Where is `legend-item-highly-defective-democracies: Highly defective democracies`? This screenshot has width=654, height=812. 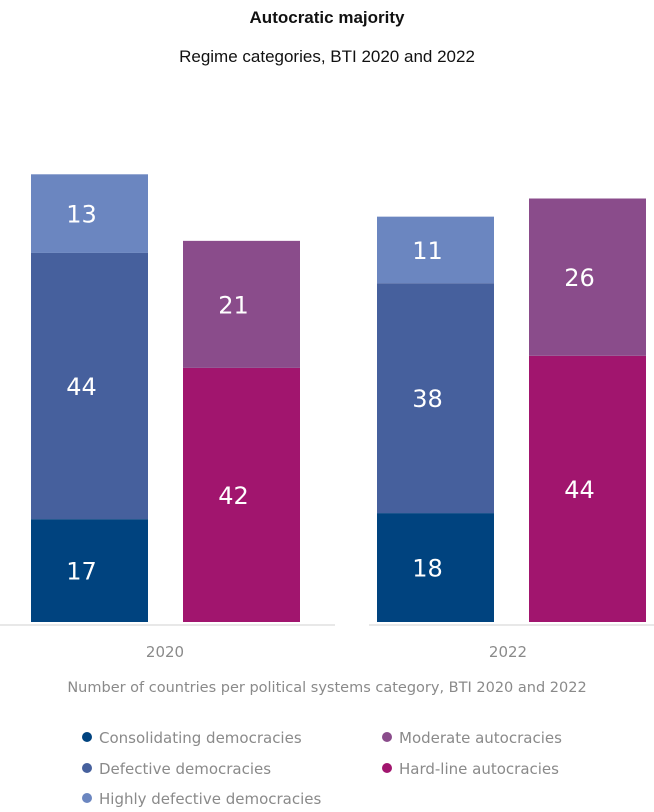
legend-item-highly-defective-democracies: Highly defective democracies is located at coordinates (201, 799).